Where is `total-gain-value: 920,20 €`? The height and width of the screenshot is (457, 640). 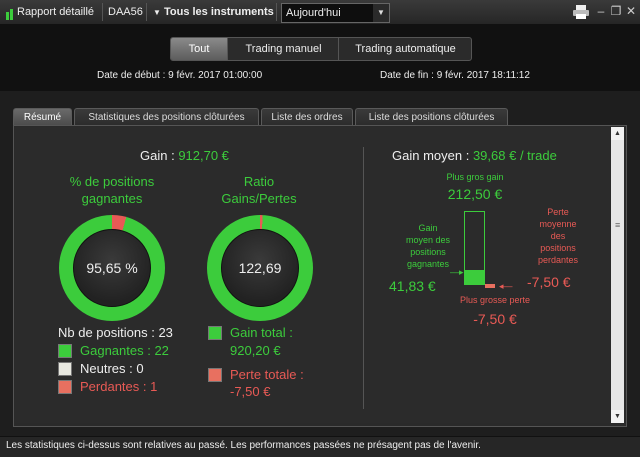
total-gain-value: 920,20 € is located at coordinates (255, 350).